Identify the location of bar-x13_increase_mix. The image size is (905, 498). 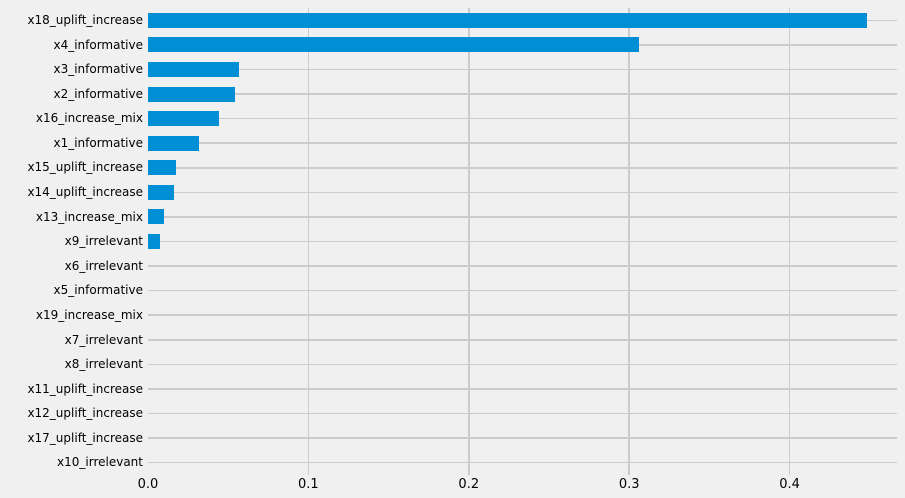
(156, 217).